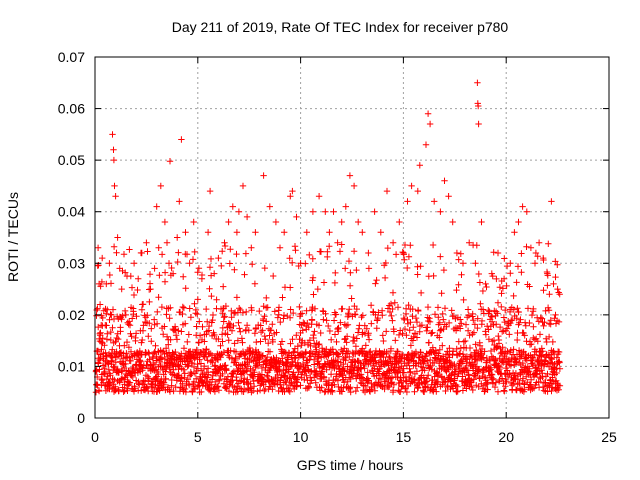  What do you see at coordinates (354, 437) in the screenshot?
I see `x-tick-labels: 0 5 10 15 20 25` at bounding box center [354, 437].